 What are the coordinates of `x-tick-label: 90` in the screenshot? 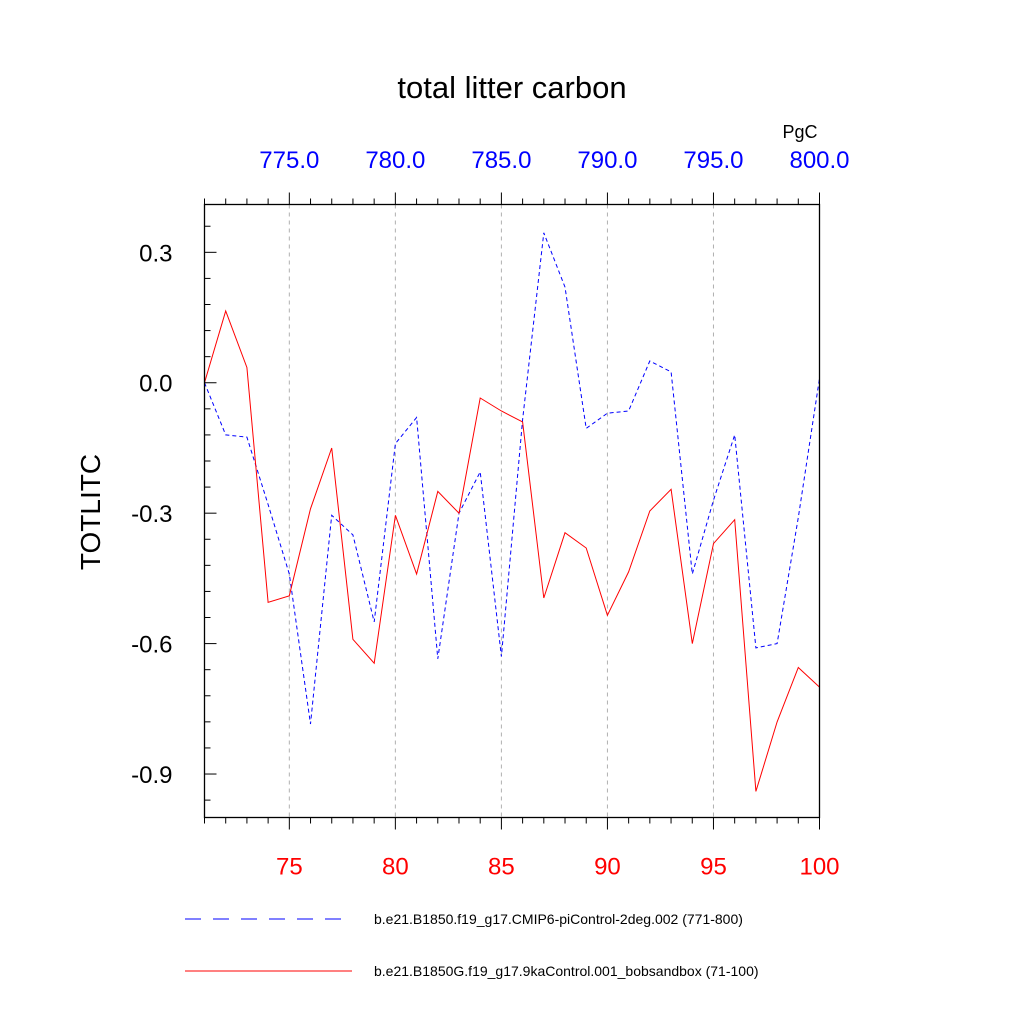 It's located at (607, 867).